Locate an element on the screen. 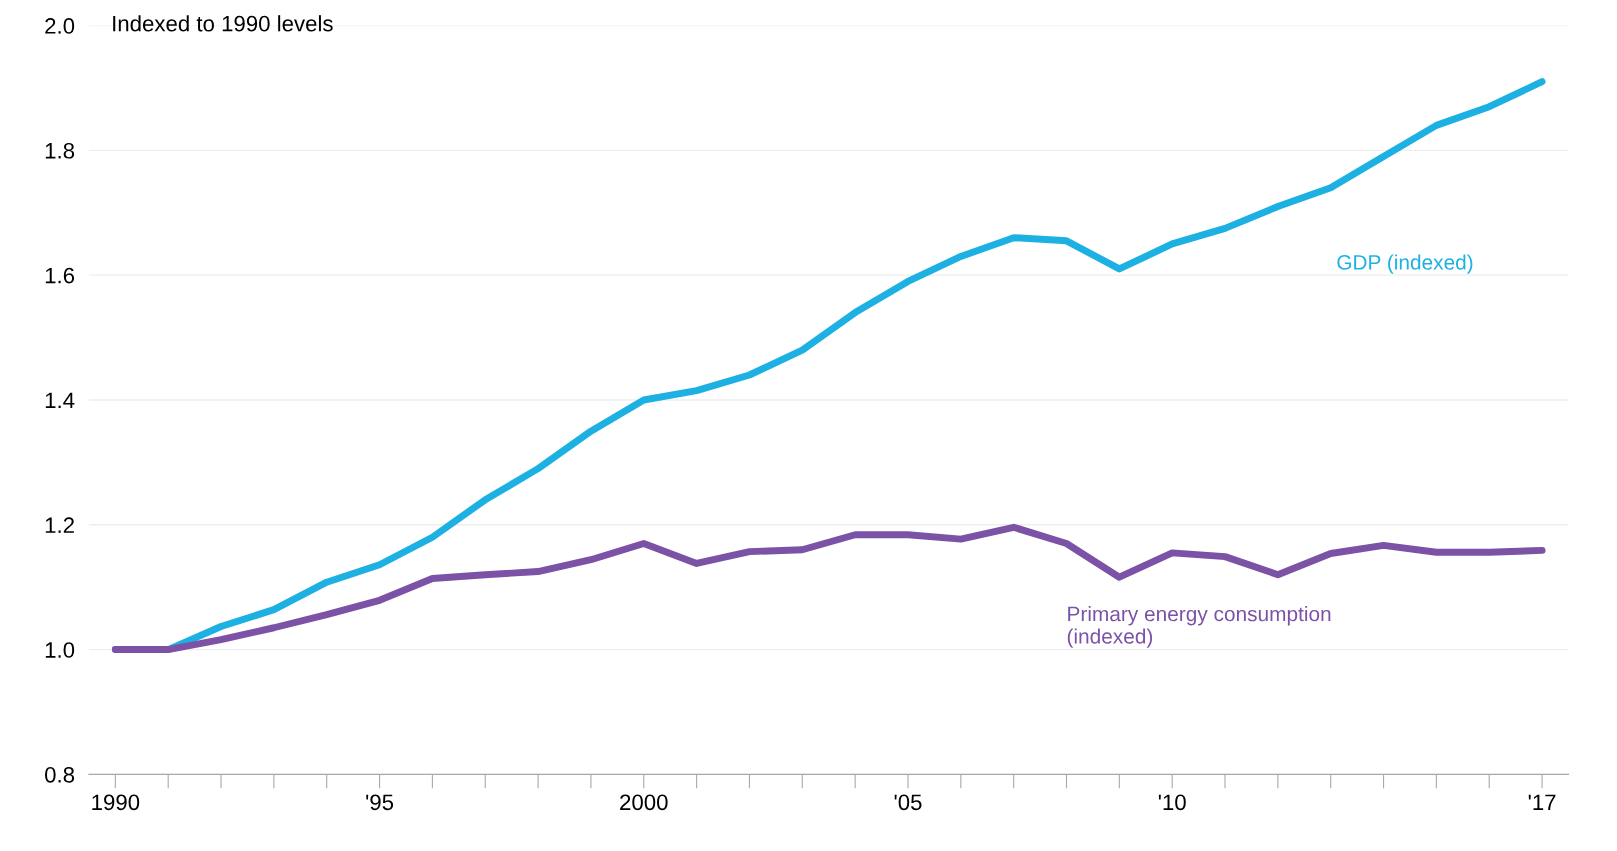  y-tick-label: 1.4 is located at coordinates (60, 400).